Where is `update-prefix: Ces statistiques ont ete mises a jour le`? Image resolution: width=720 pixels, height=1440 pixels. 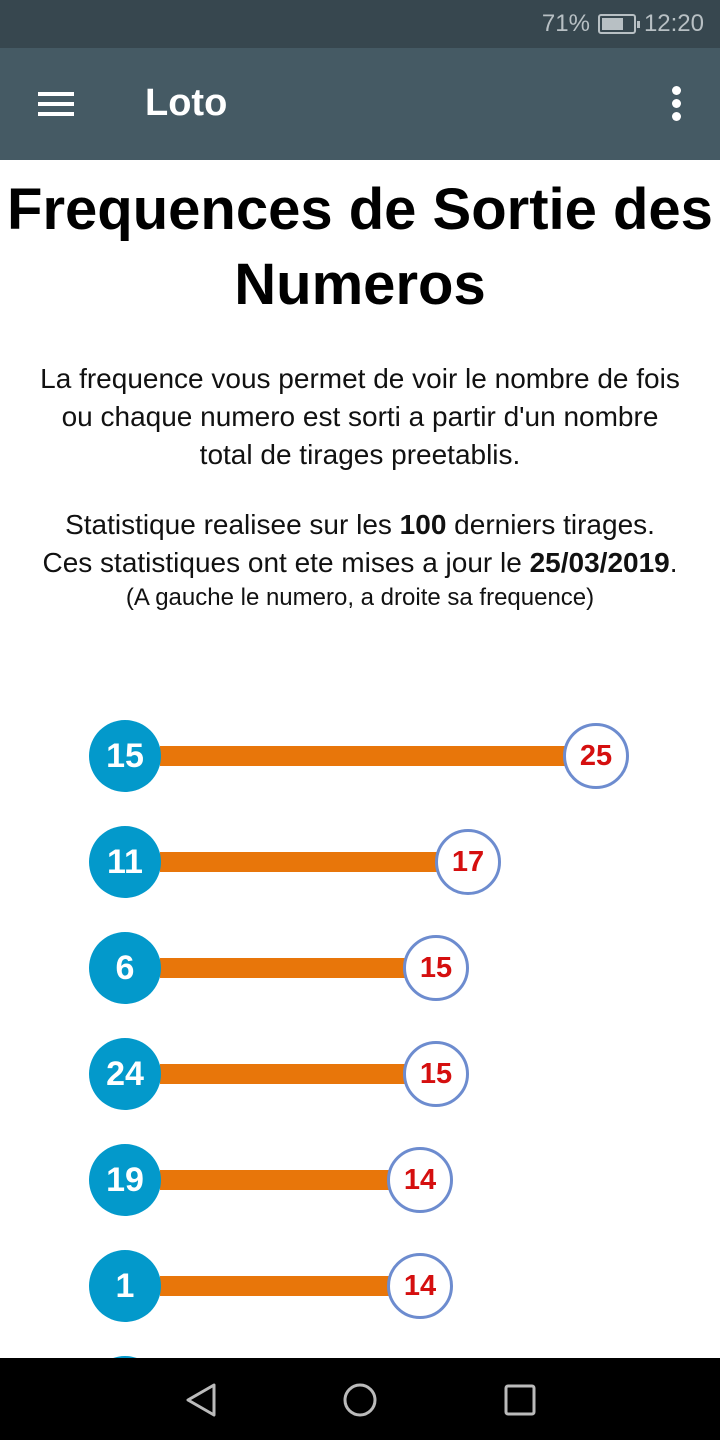
update-prefix: Ces statistiques ont ete mises a jour le is located at coordinates (286, 562).